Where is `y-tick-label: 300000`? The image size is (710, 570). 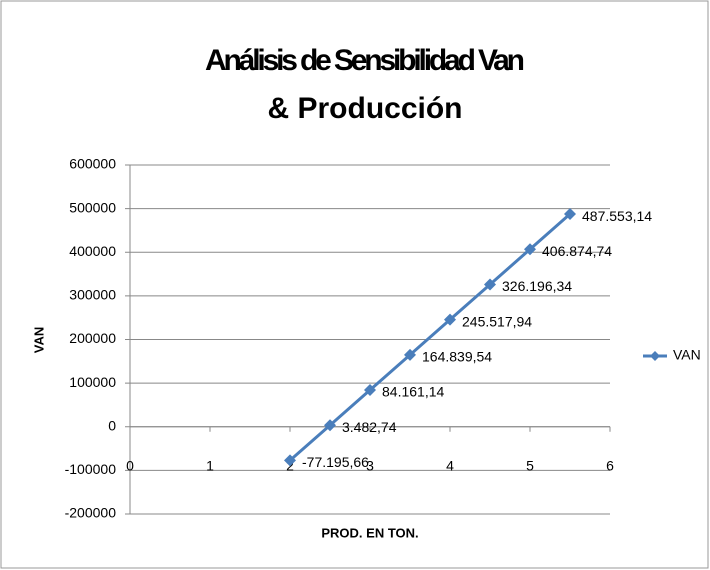
y-tick-label: 300000 is located at coordinates (92, 295).